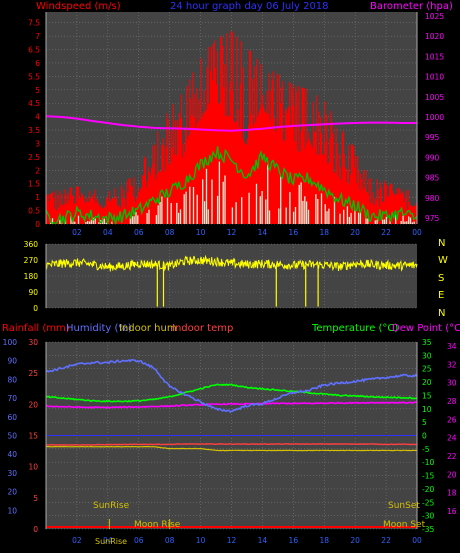 The height and width of the screenshot is (553, 460). Describe the element at coordinates (108, 232) in the screenshot. I see `wind-x-label: 04` at that location.